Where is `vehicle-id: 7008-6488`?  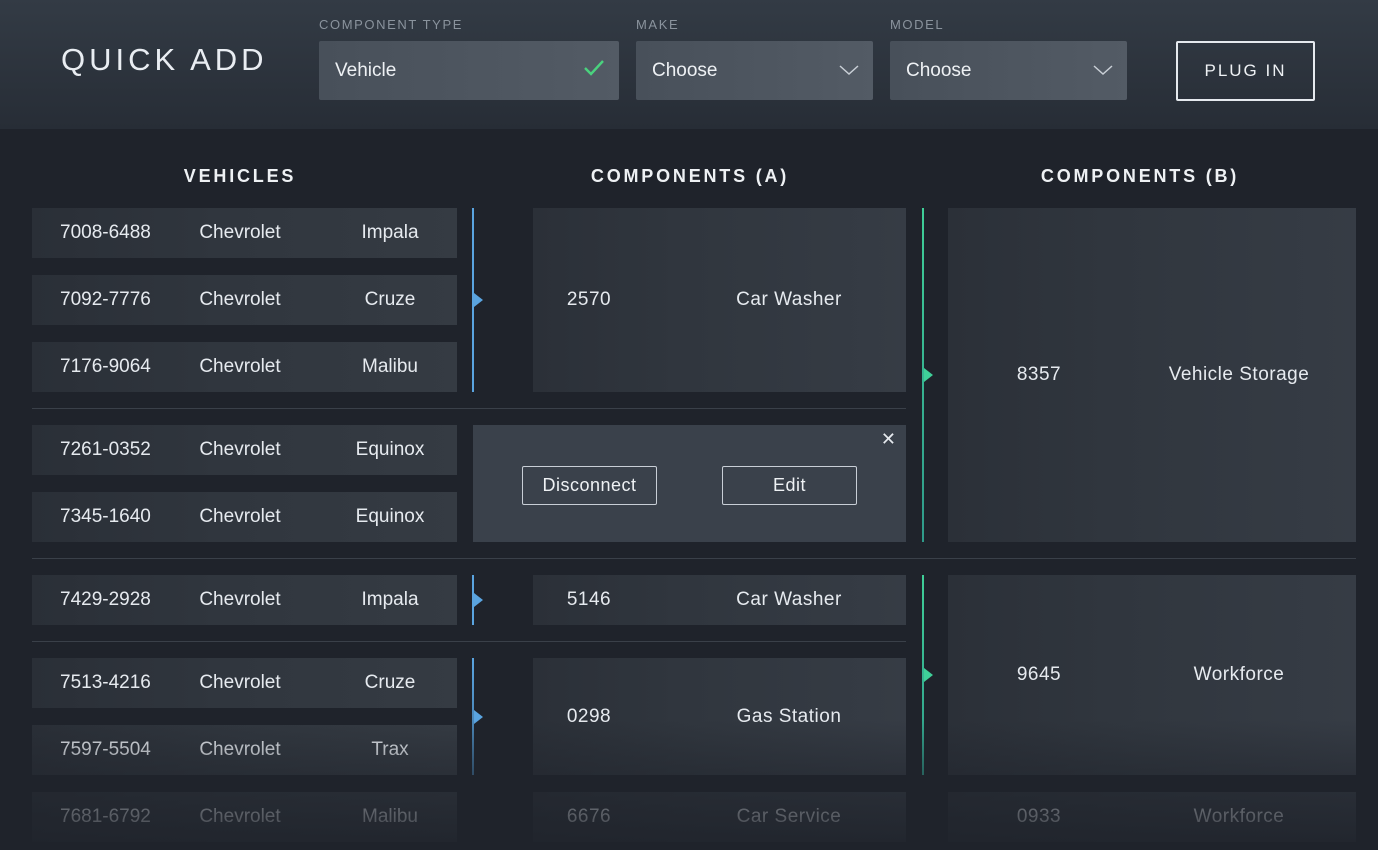
vehicle-id: 7008-6488 is located at coordinates (105, 232).